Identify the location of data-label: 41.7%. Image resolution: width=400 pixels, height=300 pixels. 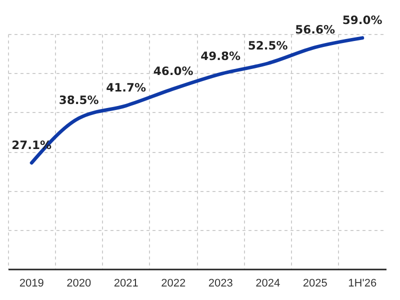
(126, 87).